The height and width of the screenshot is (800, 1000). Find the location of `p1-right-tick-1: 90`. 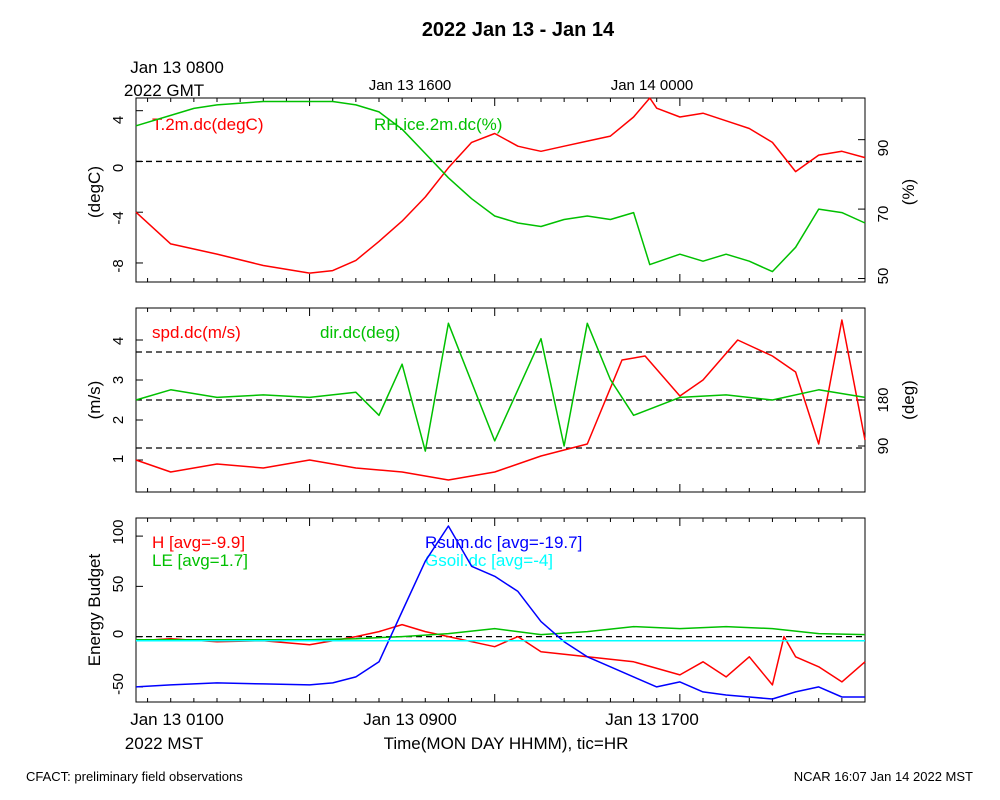

p1-right-tick-1: 90 is located at coordinates (883, 148).